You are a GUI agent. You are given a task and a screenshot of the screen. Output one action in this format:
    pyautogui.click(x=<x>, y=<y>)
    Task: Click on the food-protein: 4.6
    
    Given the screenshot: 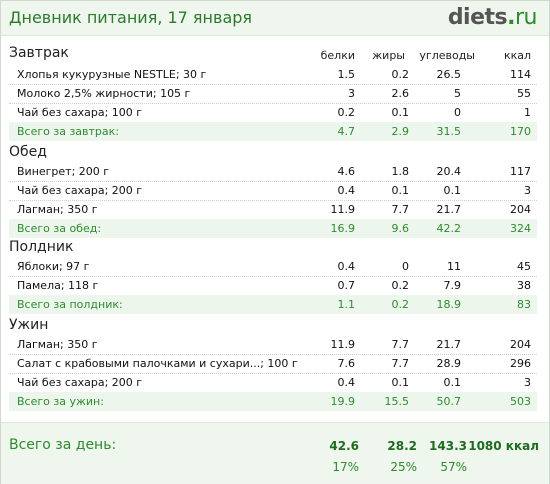 What is the action you would take?
    pyautogui.click(x=346, y=171)
    